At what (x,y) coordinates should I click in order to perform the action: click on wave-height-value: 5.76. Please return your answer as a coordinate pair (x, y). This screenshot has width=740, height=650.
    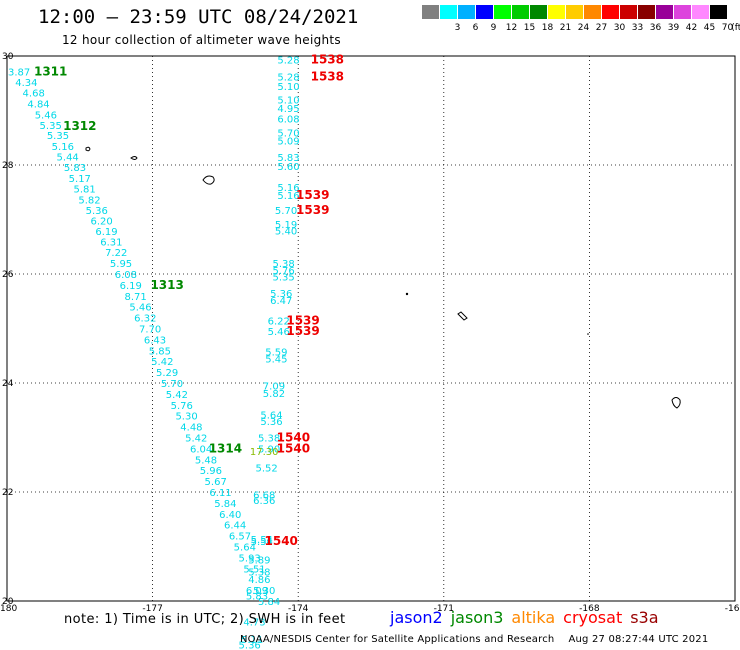
    Looking at the image, I should click on (182, 406).